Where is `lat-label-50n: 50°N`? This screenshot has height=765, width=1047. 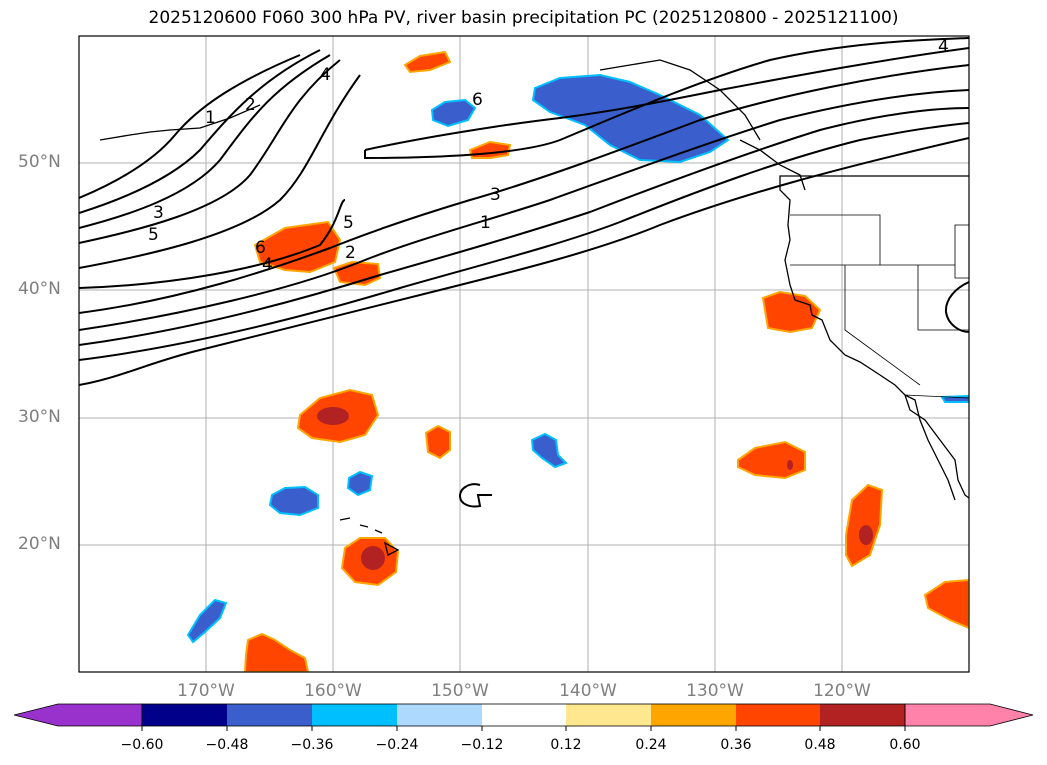
lat-label-50n: 50°N is located at coordinates (39, 162).